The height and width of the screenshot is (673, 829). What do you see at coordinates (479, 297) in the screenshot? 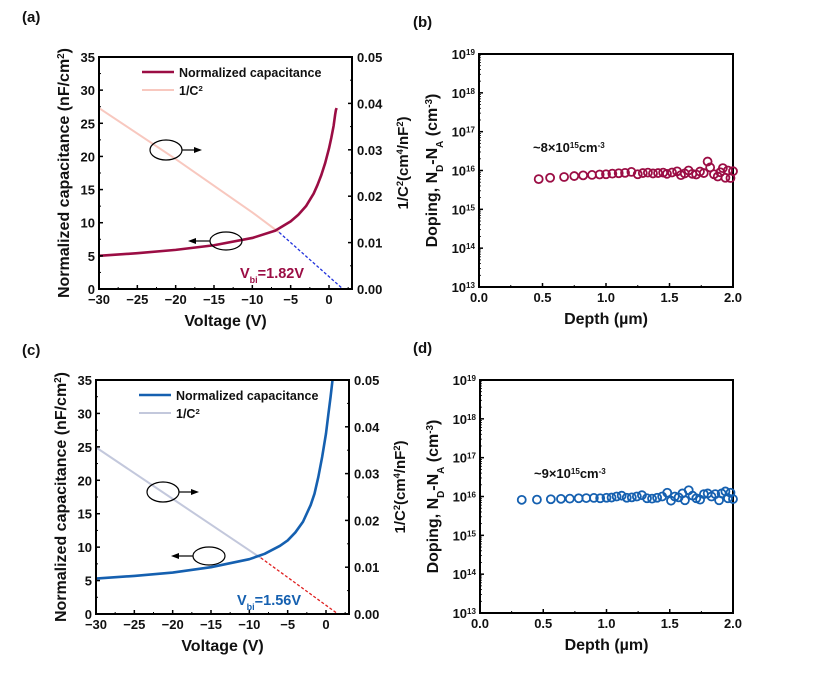
I see `x-tick-label: 0.0` at bounding box center [479, 297].